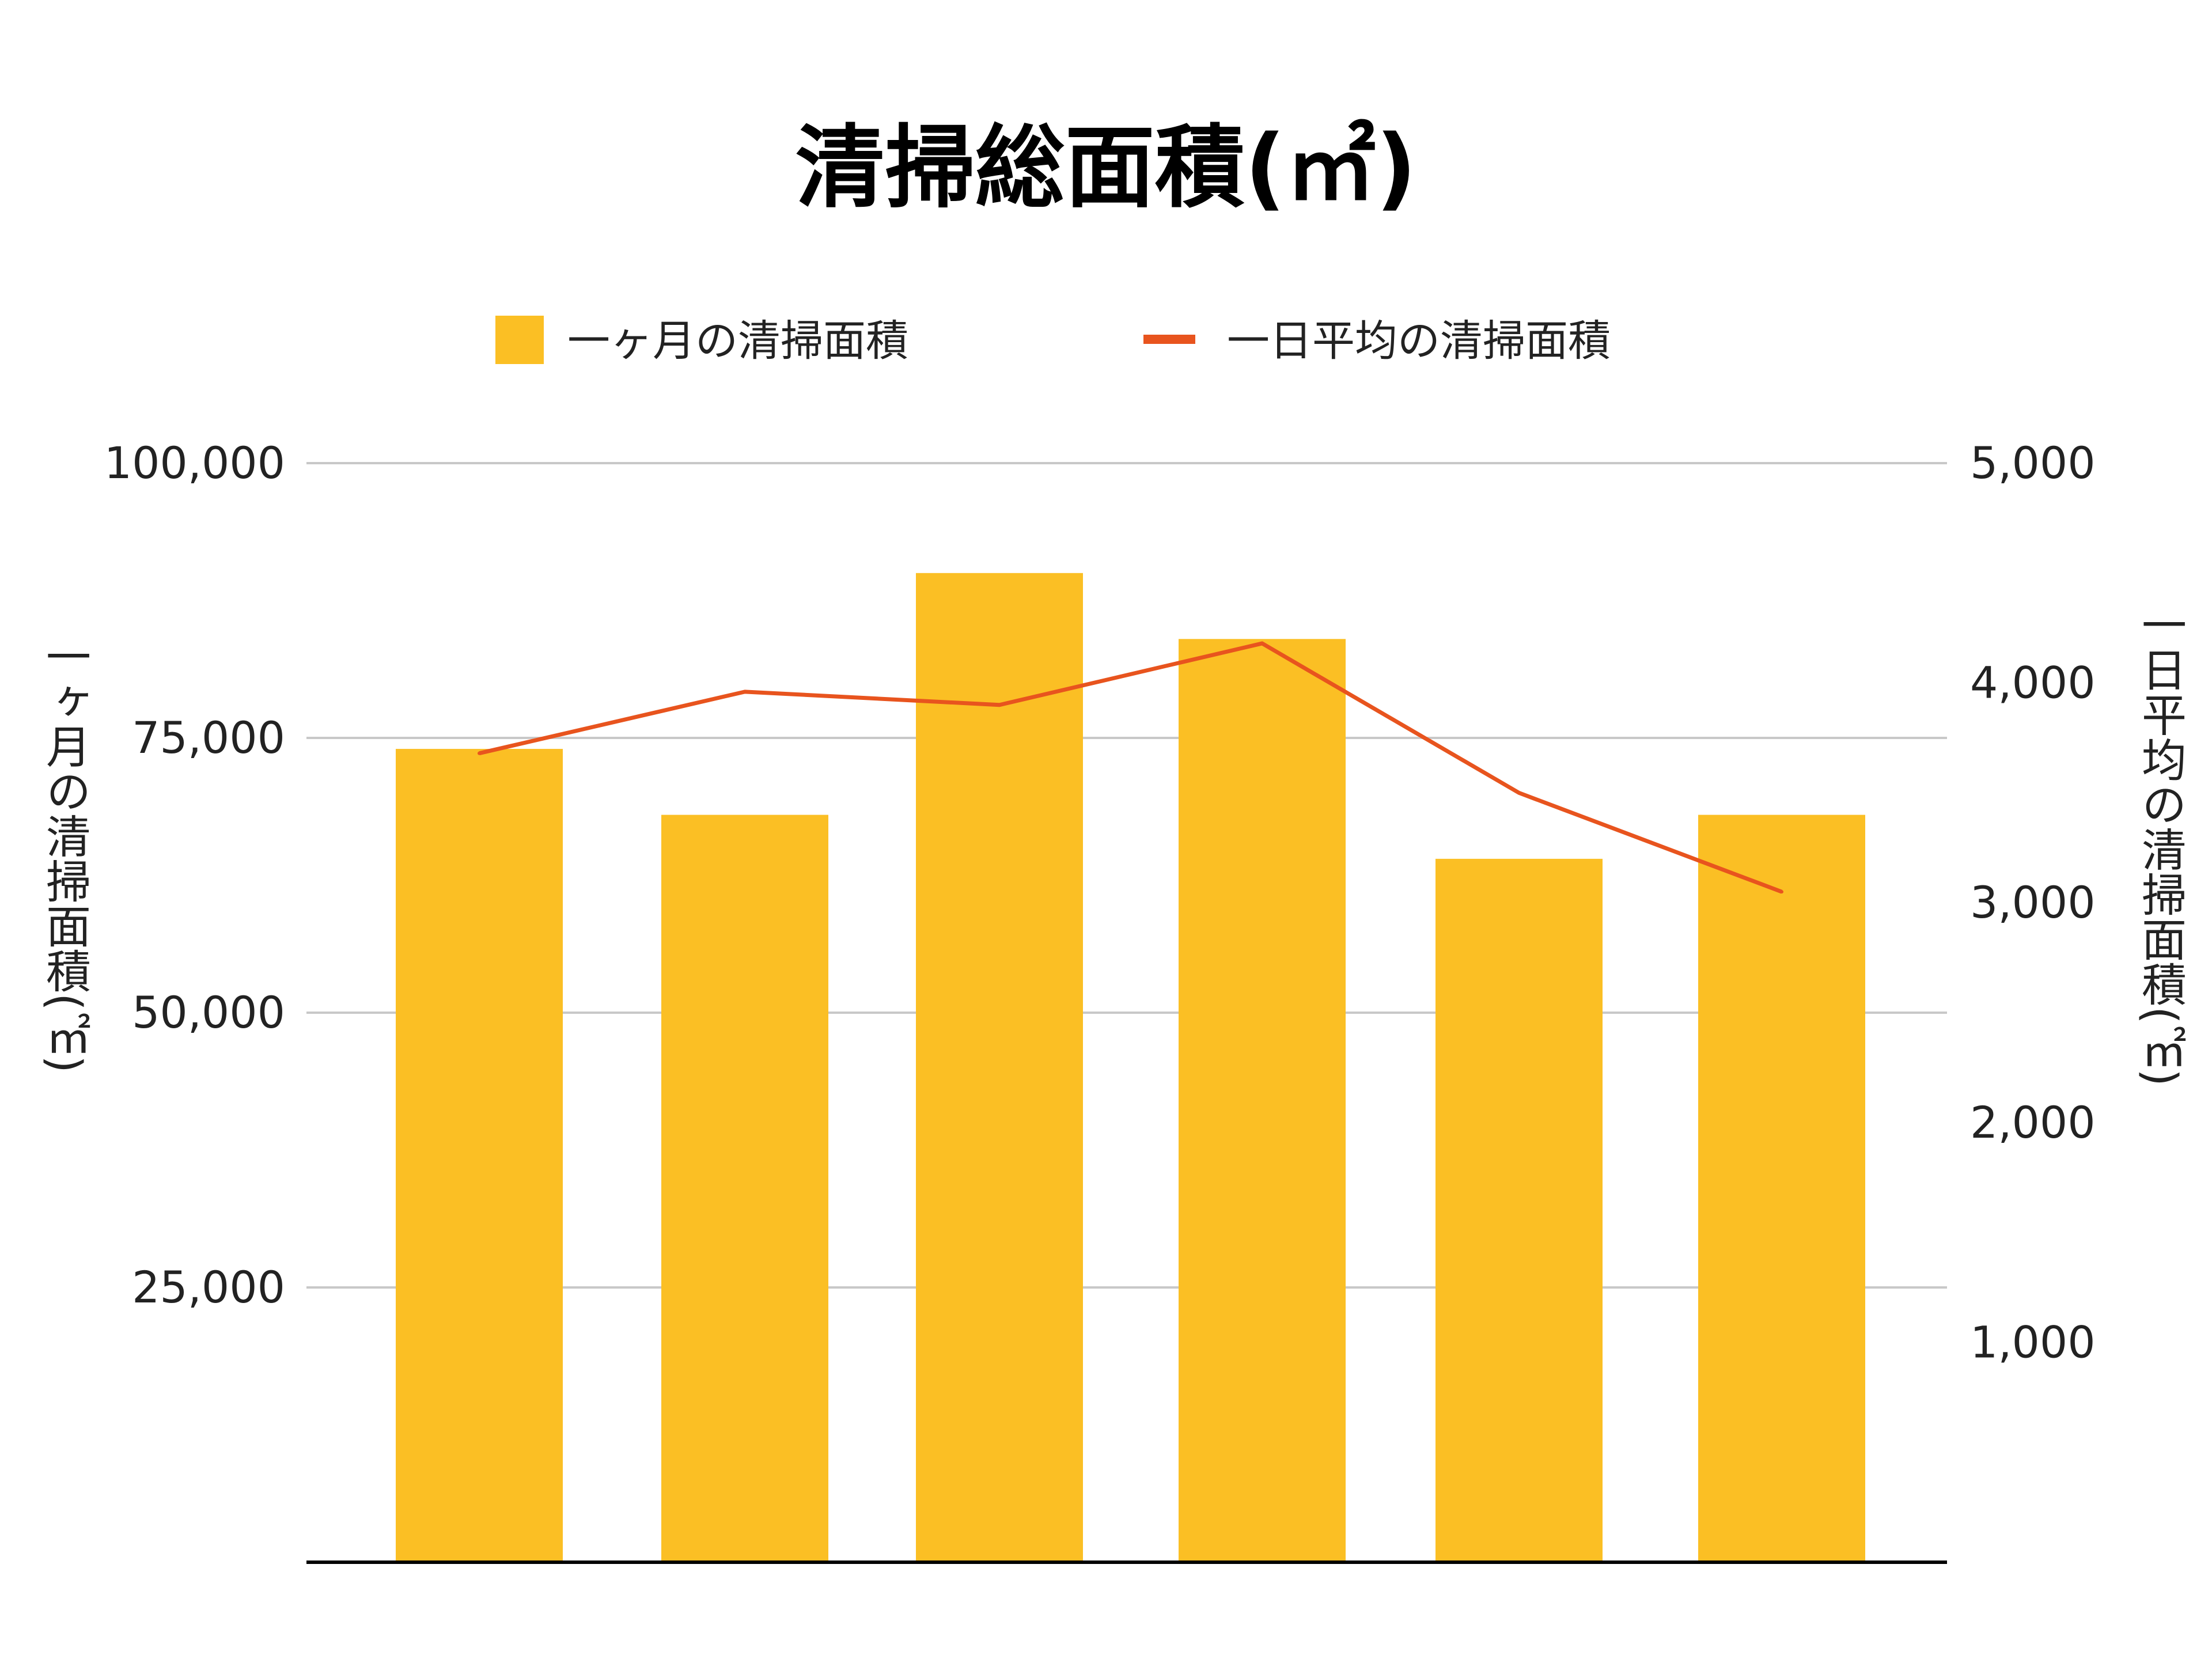 This screenshot has width=2212, height=1659. Describe the element at coordinates (1053, 341) in the screenshot. I see `legend: 一ヶ月の清掃面積 一日平均の清掃面積` at that location.